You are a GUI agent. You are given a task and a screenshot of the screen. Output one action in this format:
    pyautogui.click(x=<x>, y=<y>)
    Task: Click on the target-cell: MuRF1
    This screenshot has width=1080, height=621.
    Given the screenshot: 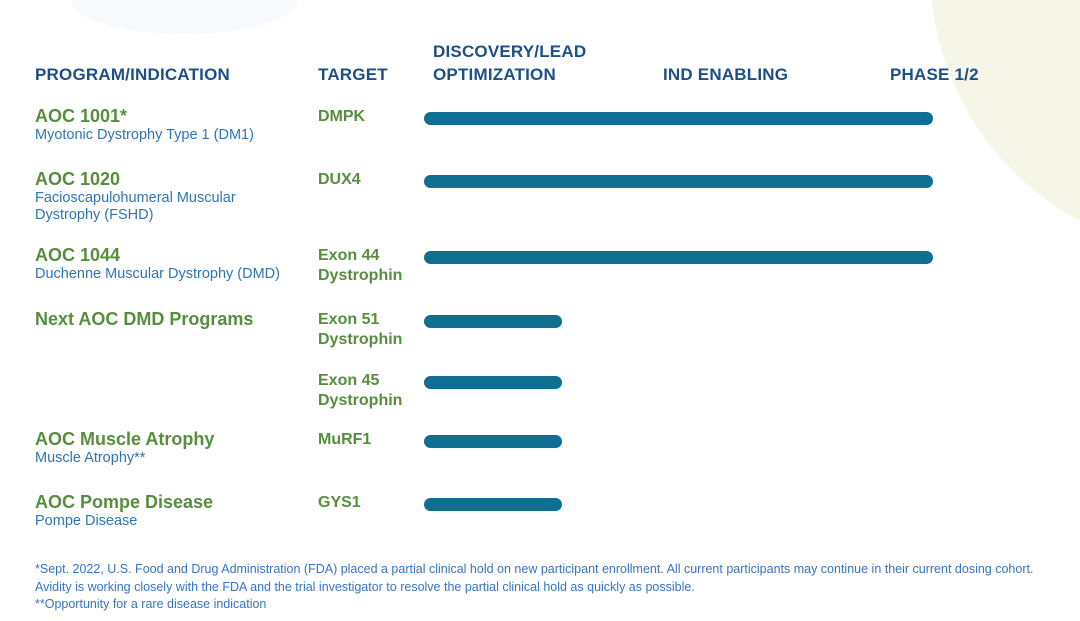 What is the action you would take?
    pyautogui.click(x=368, y=440)
    